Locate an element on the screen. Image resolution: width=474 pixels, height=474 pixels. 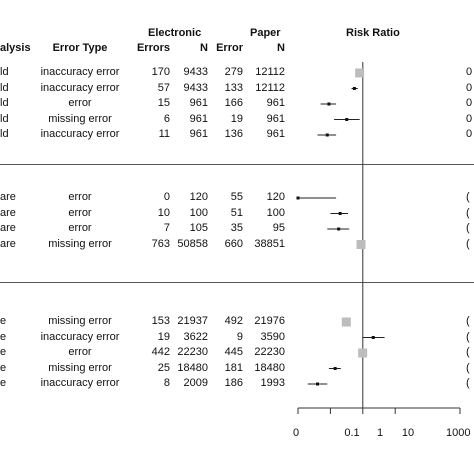
row-electronic-errors: 10 is located at coordinates (163, 212).